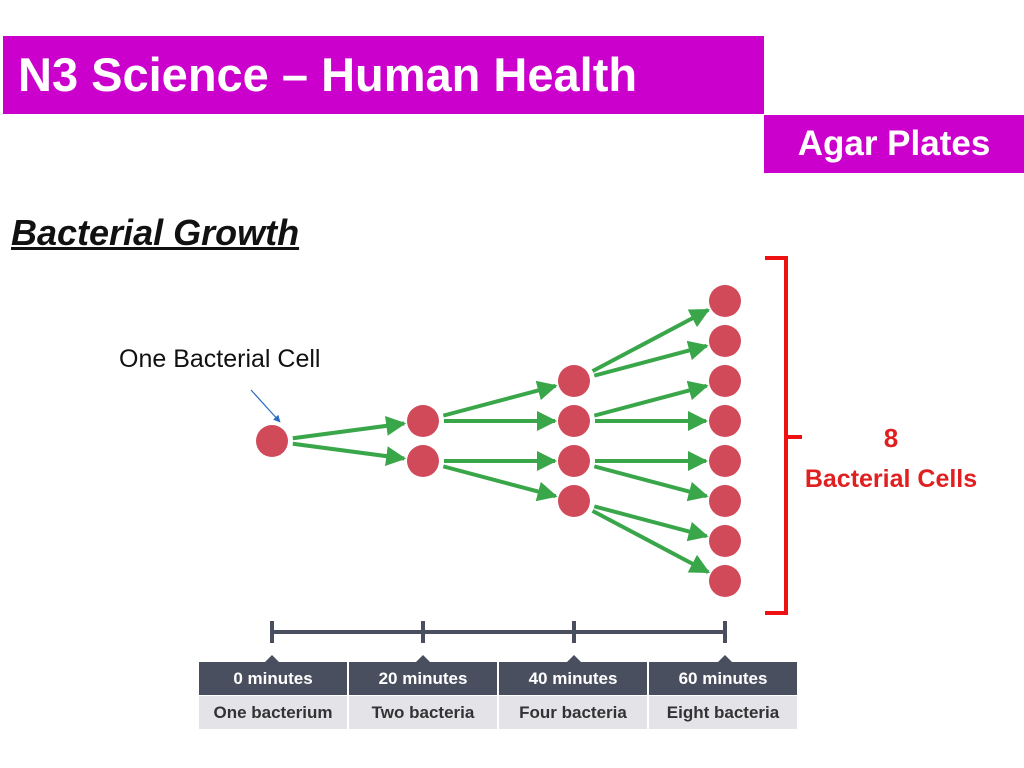 The height and width of the screenshot is (768, 1024). What do you see at coordinates (894, 144) in the screenshot?
I see `page-subtitle: Agar Plates` at bounding box center [894, 144].